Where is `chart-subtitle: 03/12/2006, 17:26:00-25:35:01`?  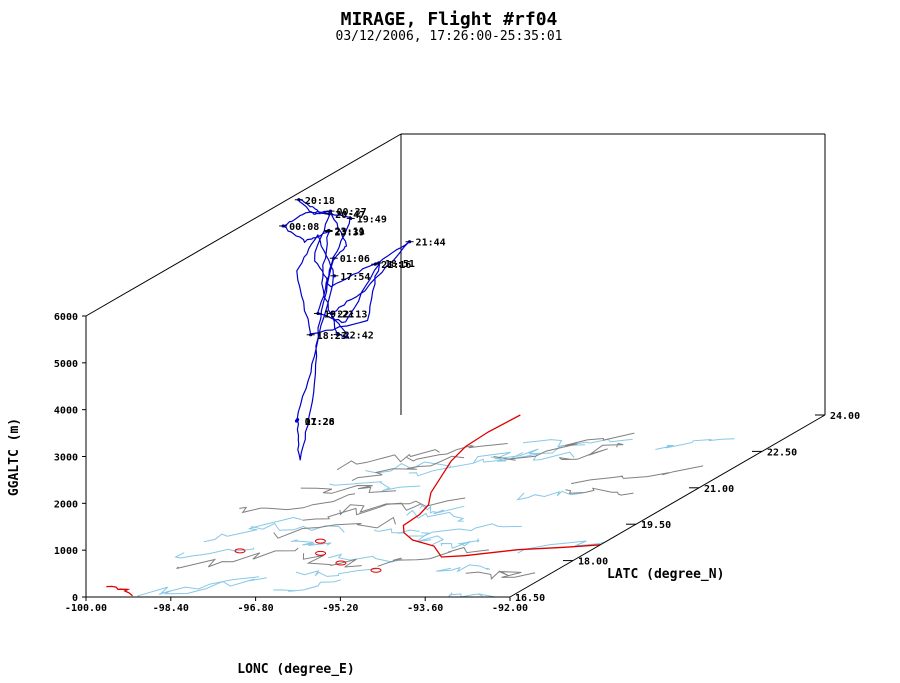
chart-subtitle: 03/12/2006, 17:26:00-25:35:01 is located at coordinates (449, 36).